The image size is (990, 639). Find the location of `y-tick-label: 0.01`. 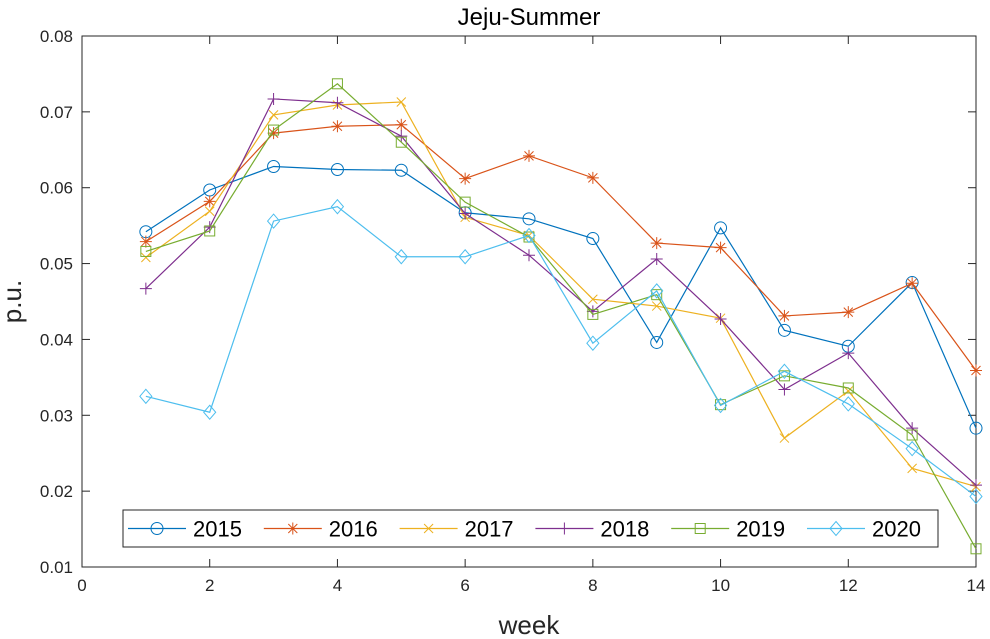

y-tick-label: 0.01 is located at coordinates (56, 567).